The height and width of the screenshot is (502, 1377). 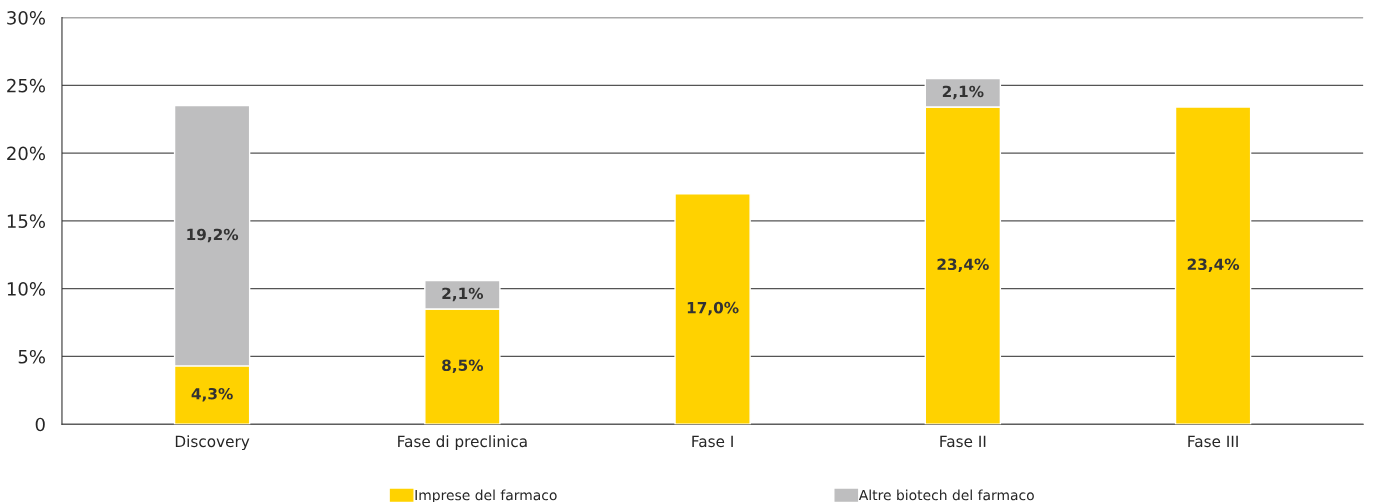 What do you see at coordinates (462, 443) in the screenshot?
I see `x-tick-label: Fase di preclinica` at bounding box center [462, 443].